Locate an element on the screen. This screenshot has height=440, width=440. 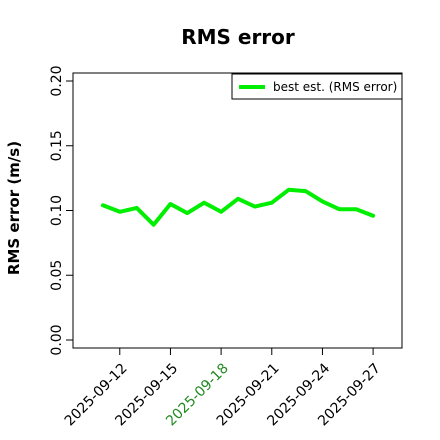
series-line-best-est is located at coordinates (238, 207).